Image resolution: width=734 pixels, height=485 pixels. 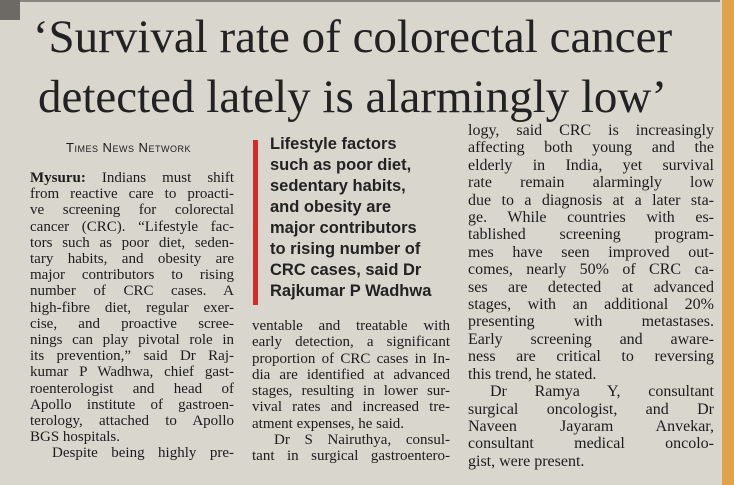 What do you see at coordinates (345, 249) in the screenshot?
I see `quote-line: to rising number of` at bounding box center [345, 249].